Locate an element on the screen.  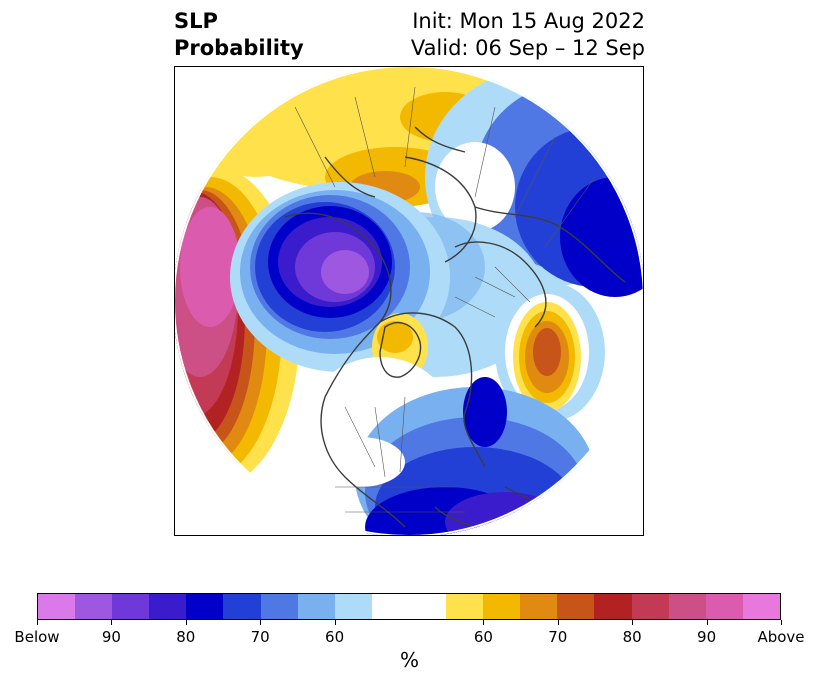
colorbar is located at coordinates (409, 606).